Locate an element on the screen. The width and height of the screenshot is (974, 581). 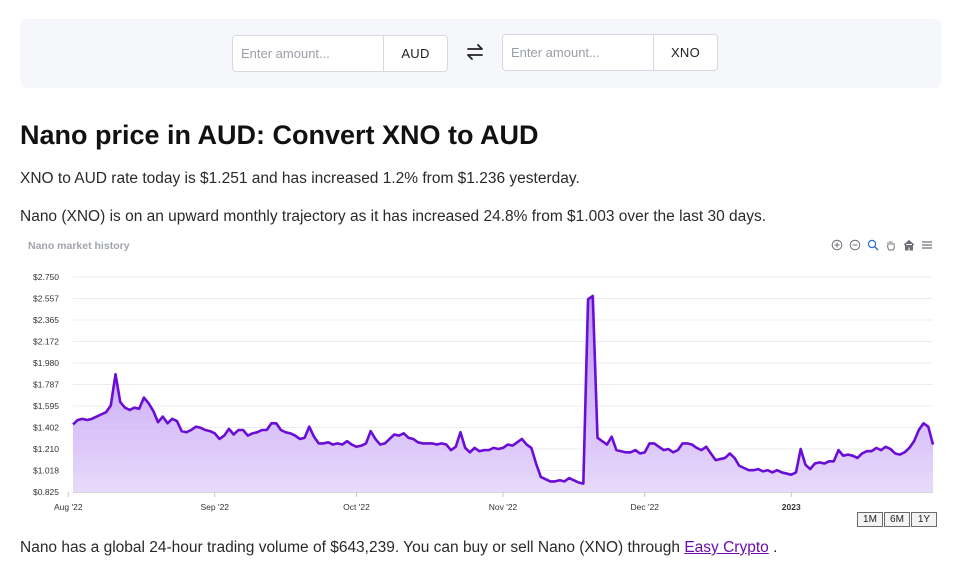
y-tick-label: $1.018 is located at coordinates (46, 471).